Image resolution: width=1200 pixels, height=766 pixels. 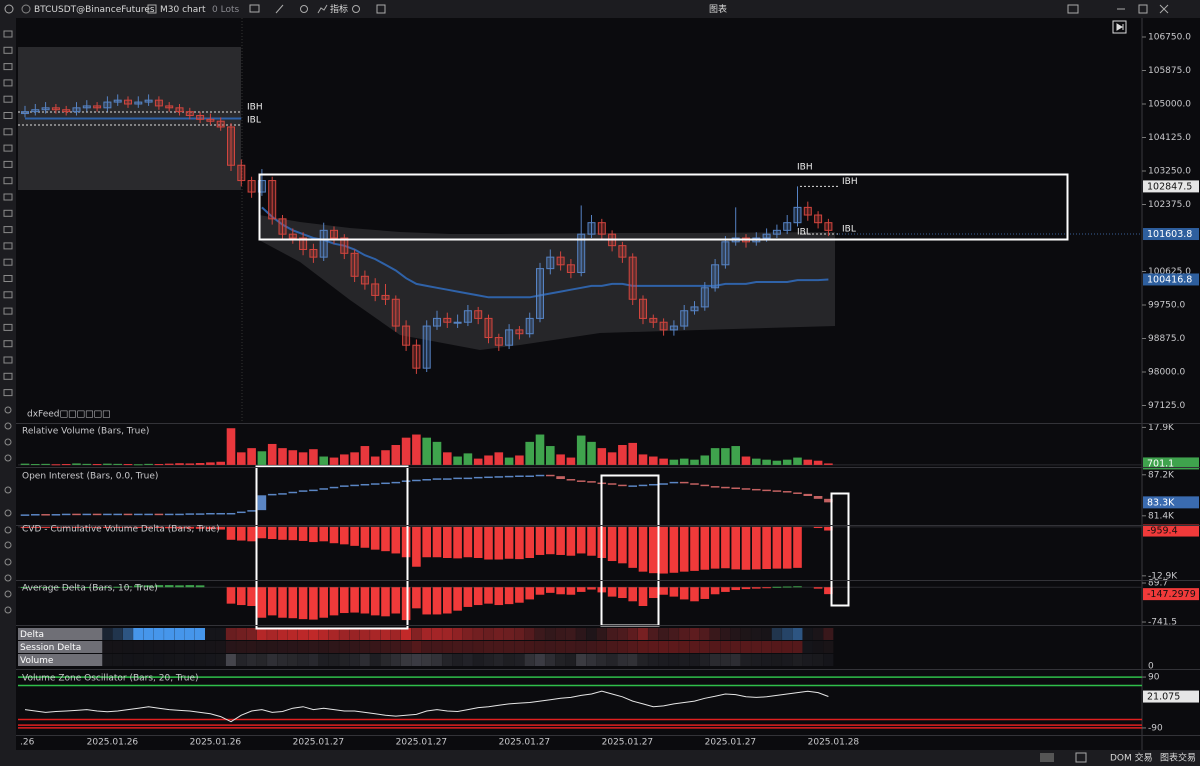 I want to click on chart-type-icon, so click(x=254, y=8).